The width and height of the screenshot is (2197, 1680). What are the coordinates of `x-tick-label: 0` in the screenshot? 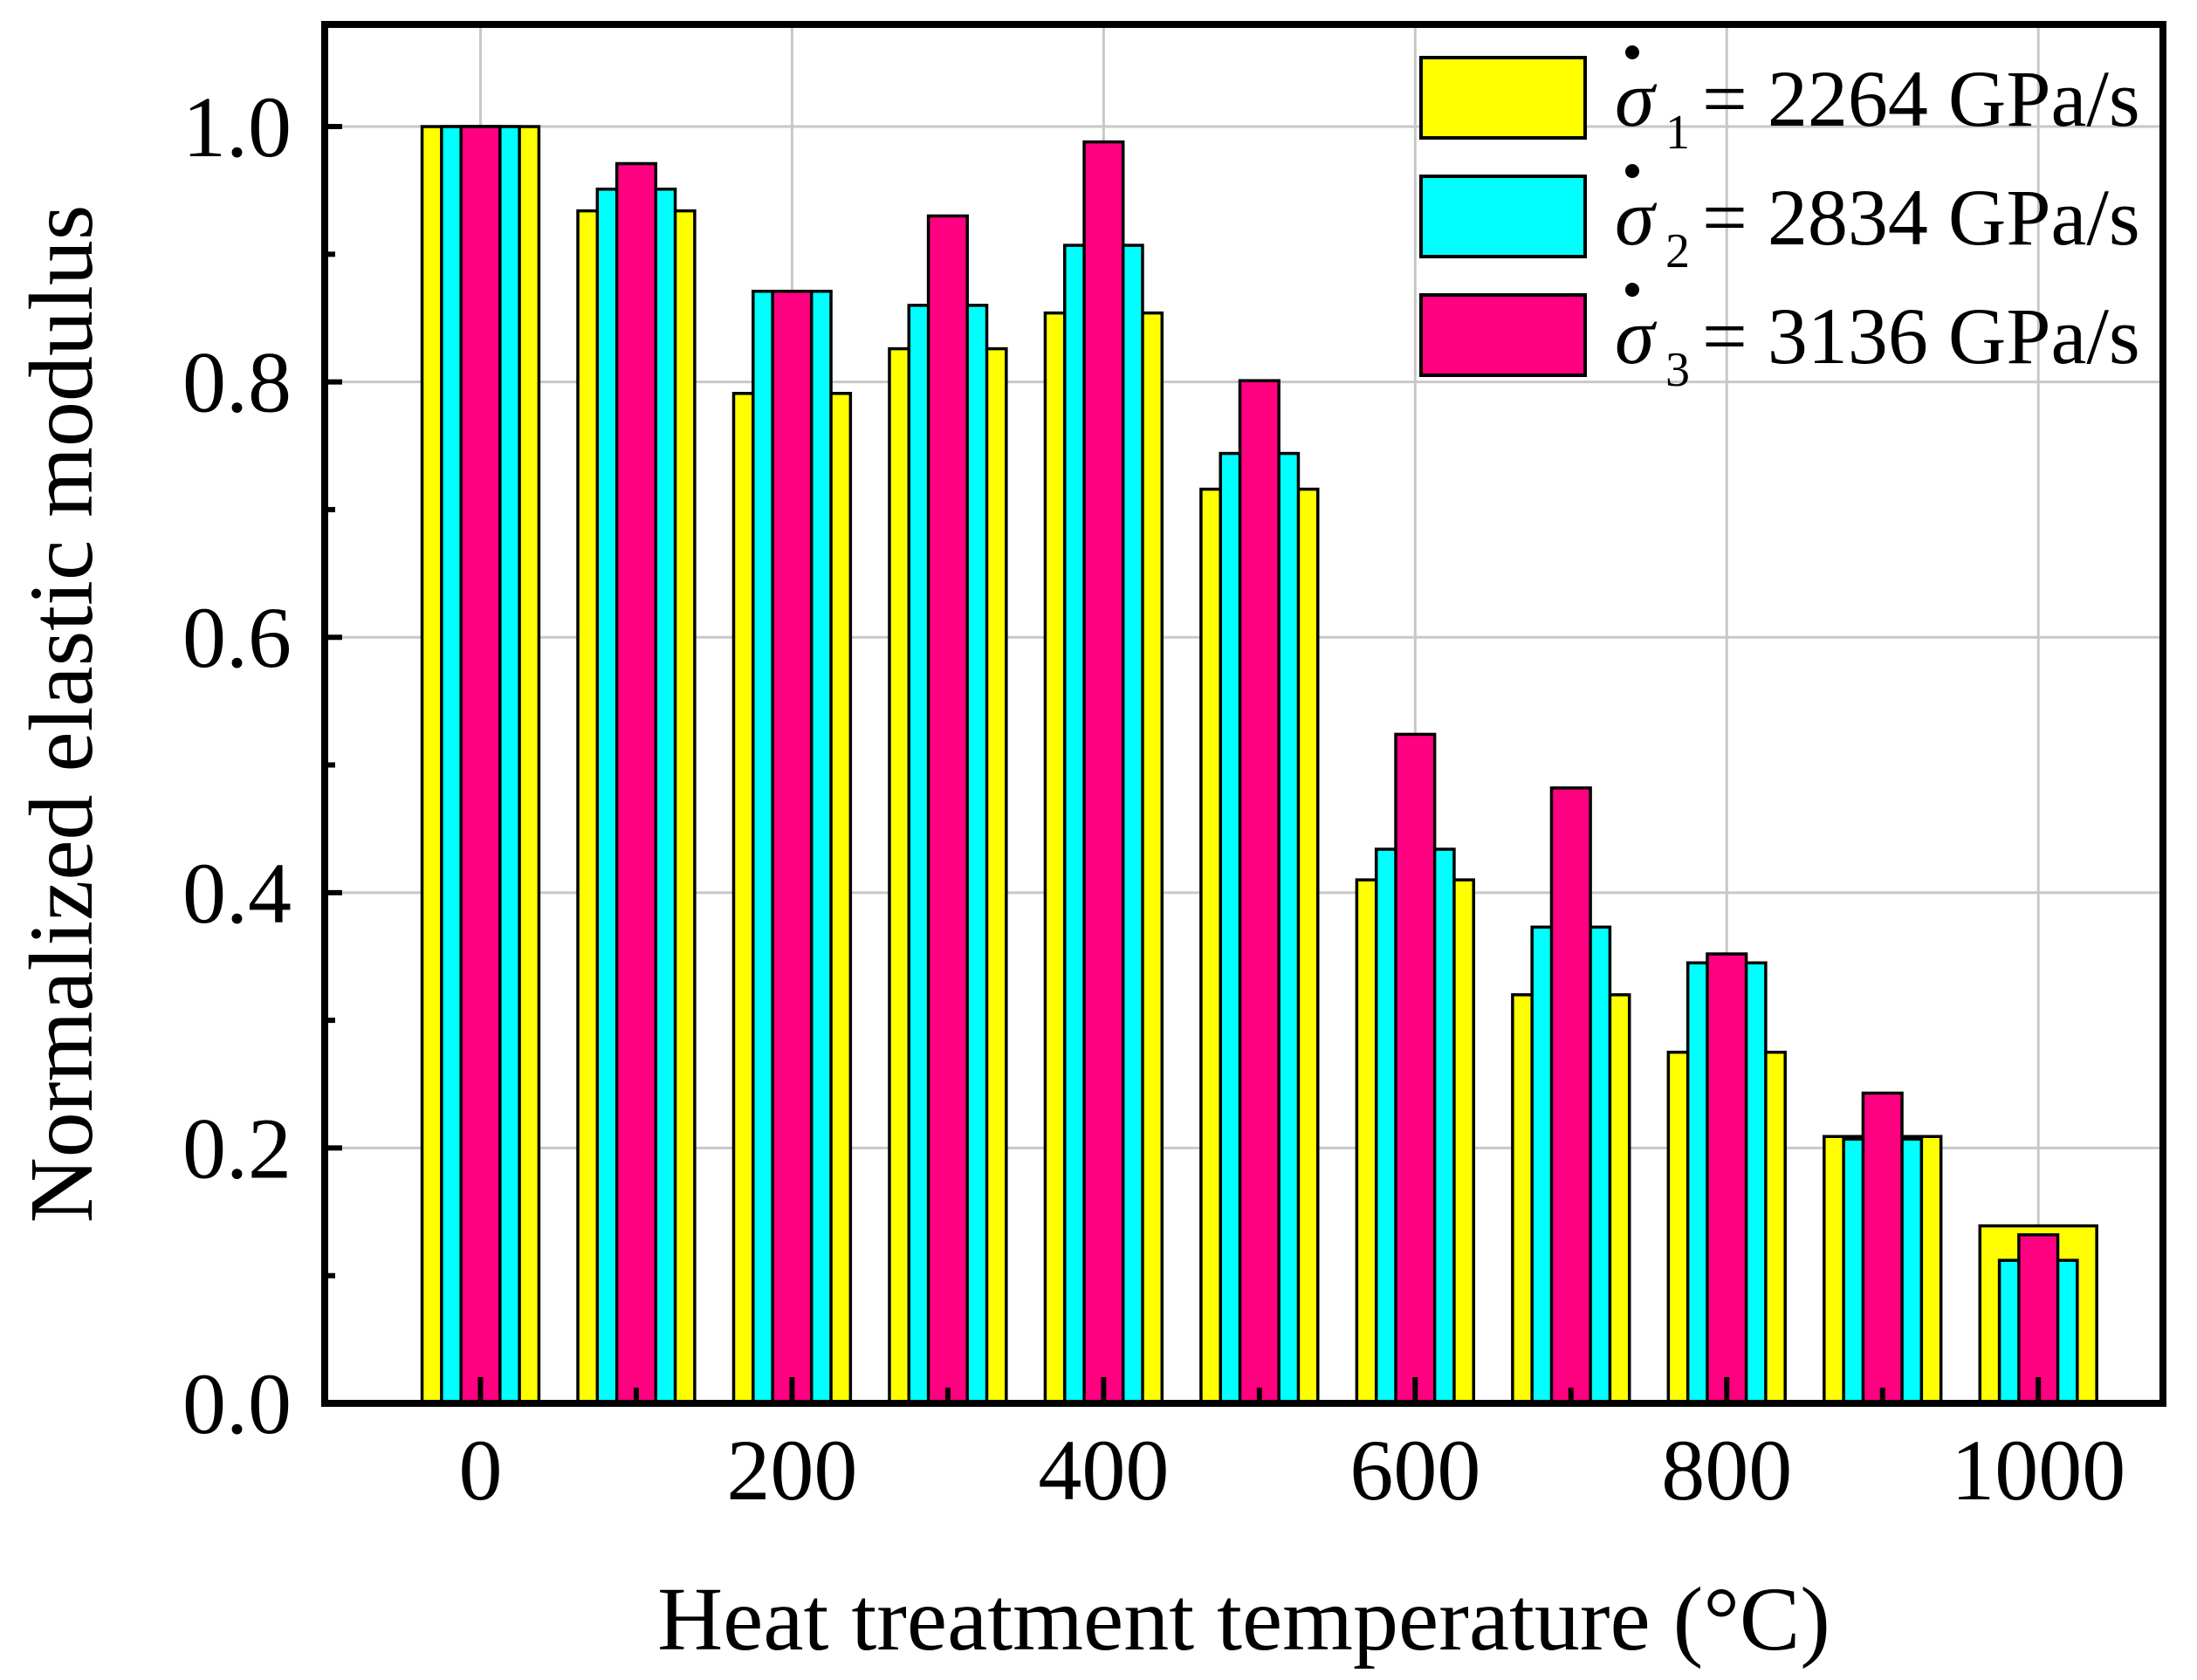 It's located at (480, 1470).